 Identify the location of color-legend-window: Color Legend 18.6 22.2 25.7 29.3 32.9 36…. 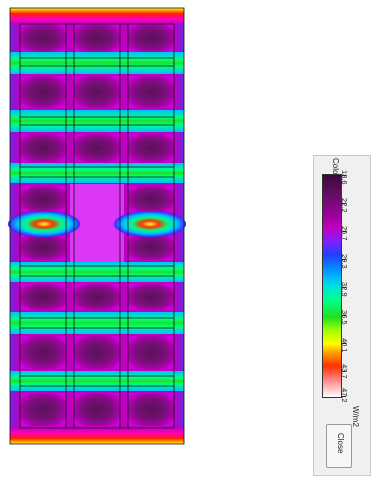
(342, 315).